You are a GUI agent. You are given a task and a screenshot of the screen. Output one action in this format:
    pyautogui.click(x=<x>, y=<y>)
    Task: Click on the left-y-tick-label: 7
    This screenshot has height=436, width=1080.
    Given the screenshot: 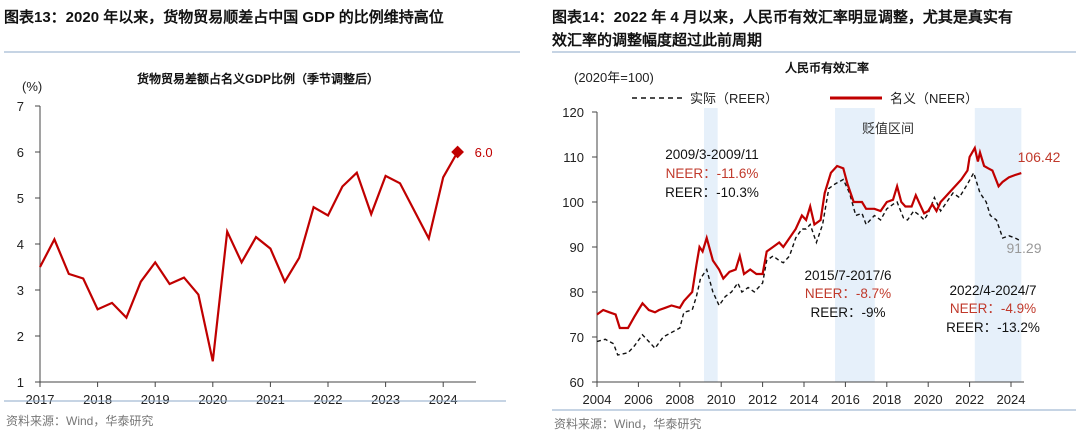 What is the action you would take?
    pyautogui.click(x=20, y=106)
    